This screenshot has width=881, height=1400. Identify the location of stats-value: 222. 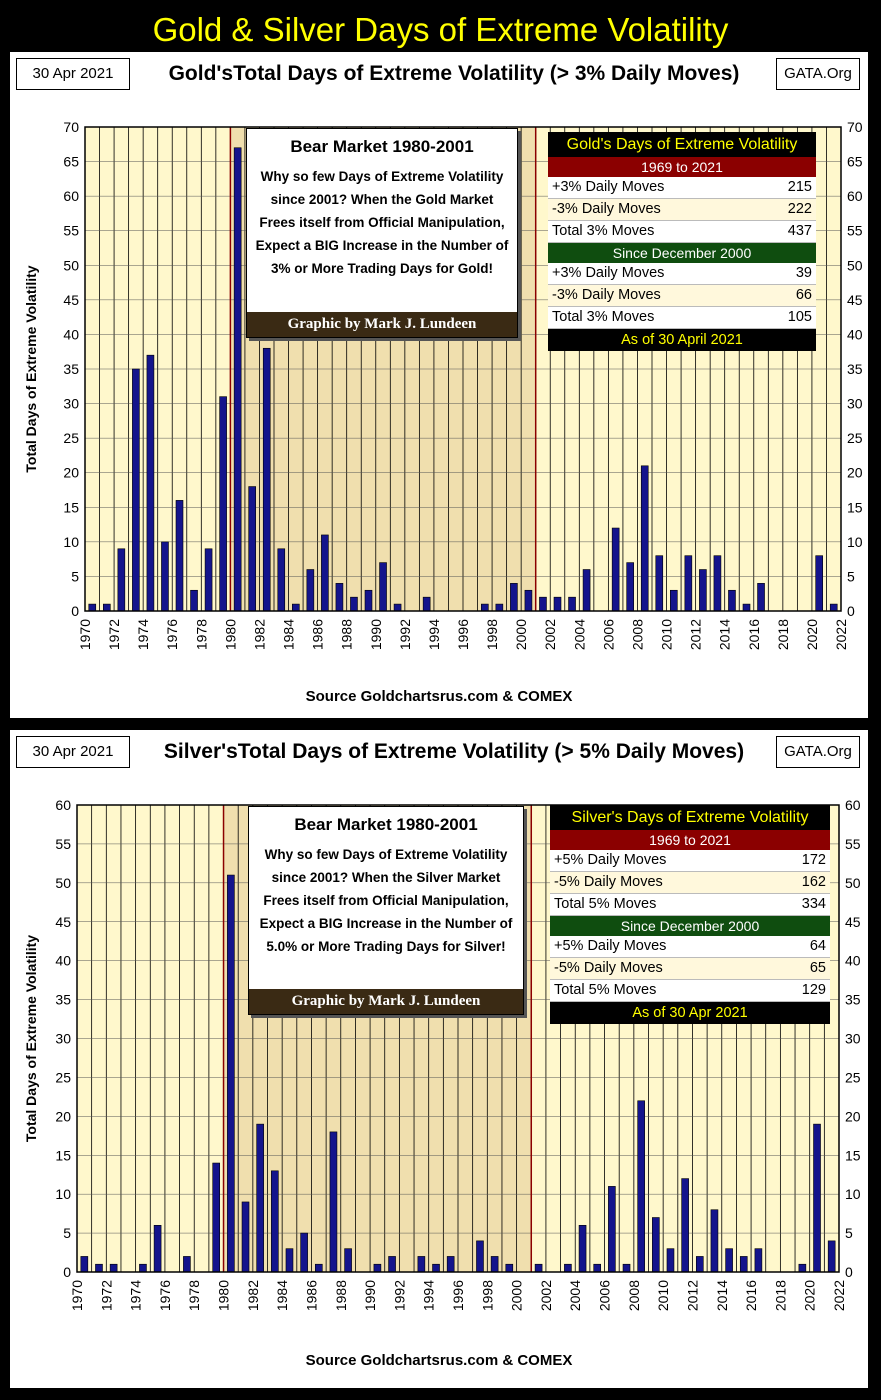
(799, 209).